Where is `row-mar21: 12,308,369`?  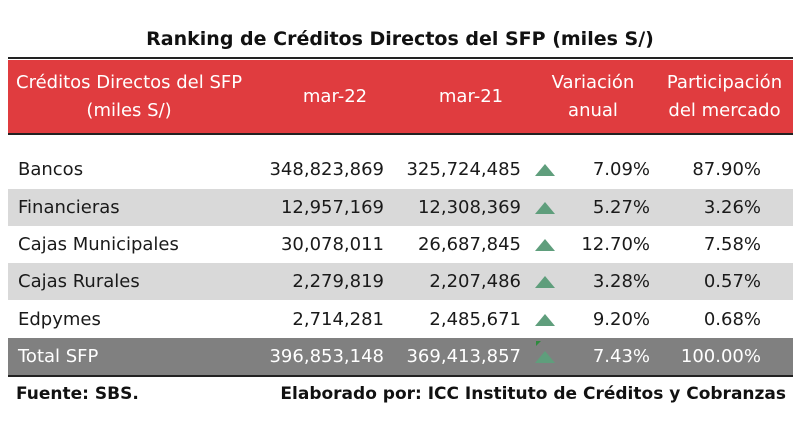 row-mar21: 12,308,369 is located at coordinates (469, 207).